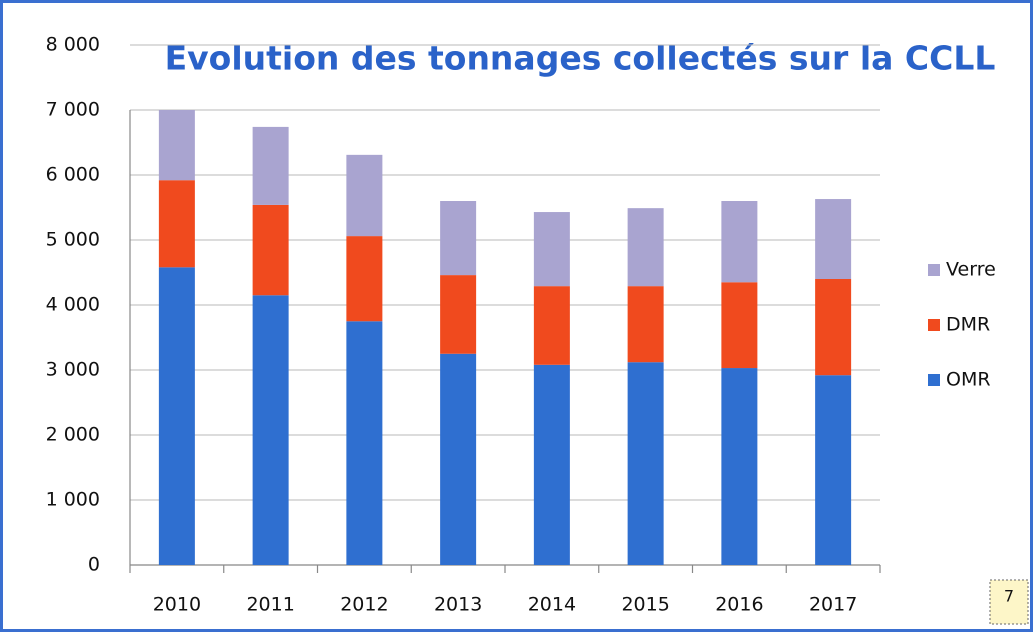  What do you see at coordinates (177, 605) in the screenshot?
I see `x-tick-label: 2010` at bounding box center [177, 605].